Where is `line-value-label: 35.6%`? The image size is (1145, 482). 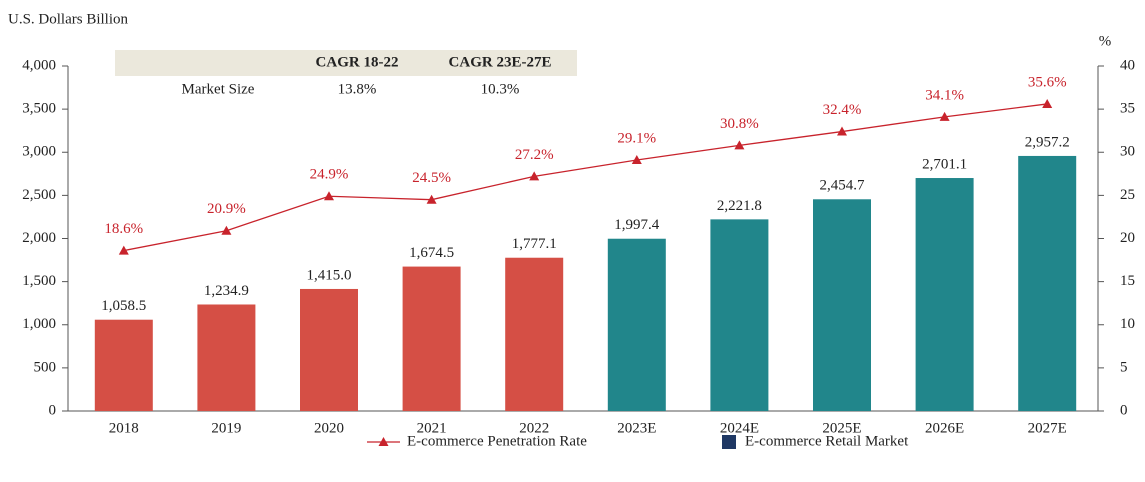
line-value-label: 35.6% is located at coordinates (1047, 82).